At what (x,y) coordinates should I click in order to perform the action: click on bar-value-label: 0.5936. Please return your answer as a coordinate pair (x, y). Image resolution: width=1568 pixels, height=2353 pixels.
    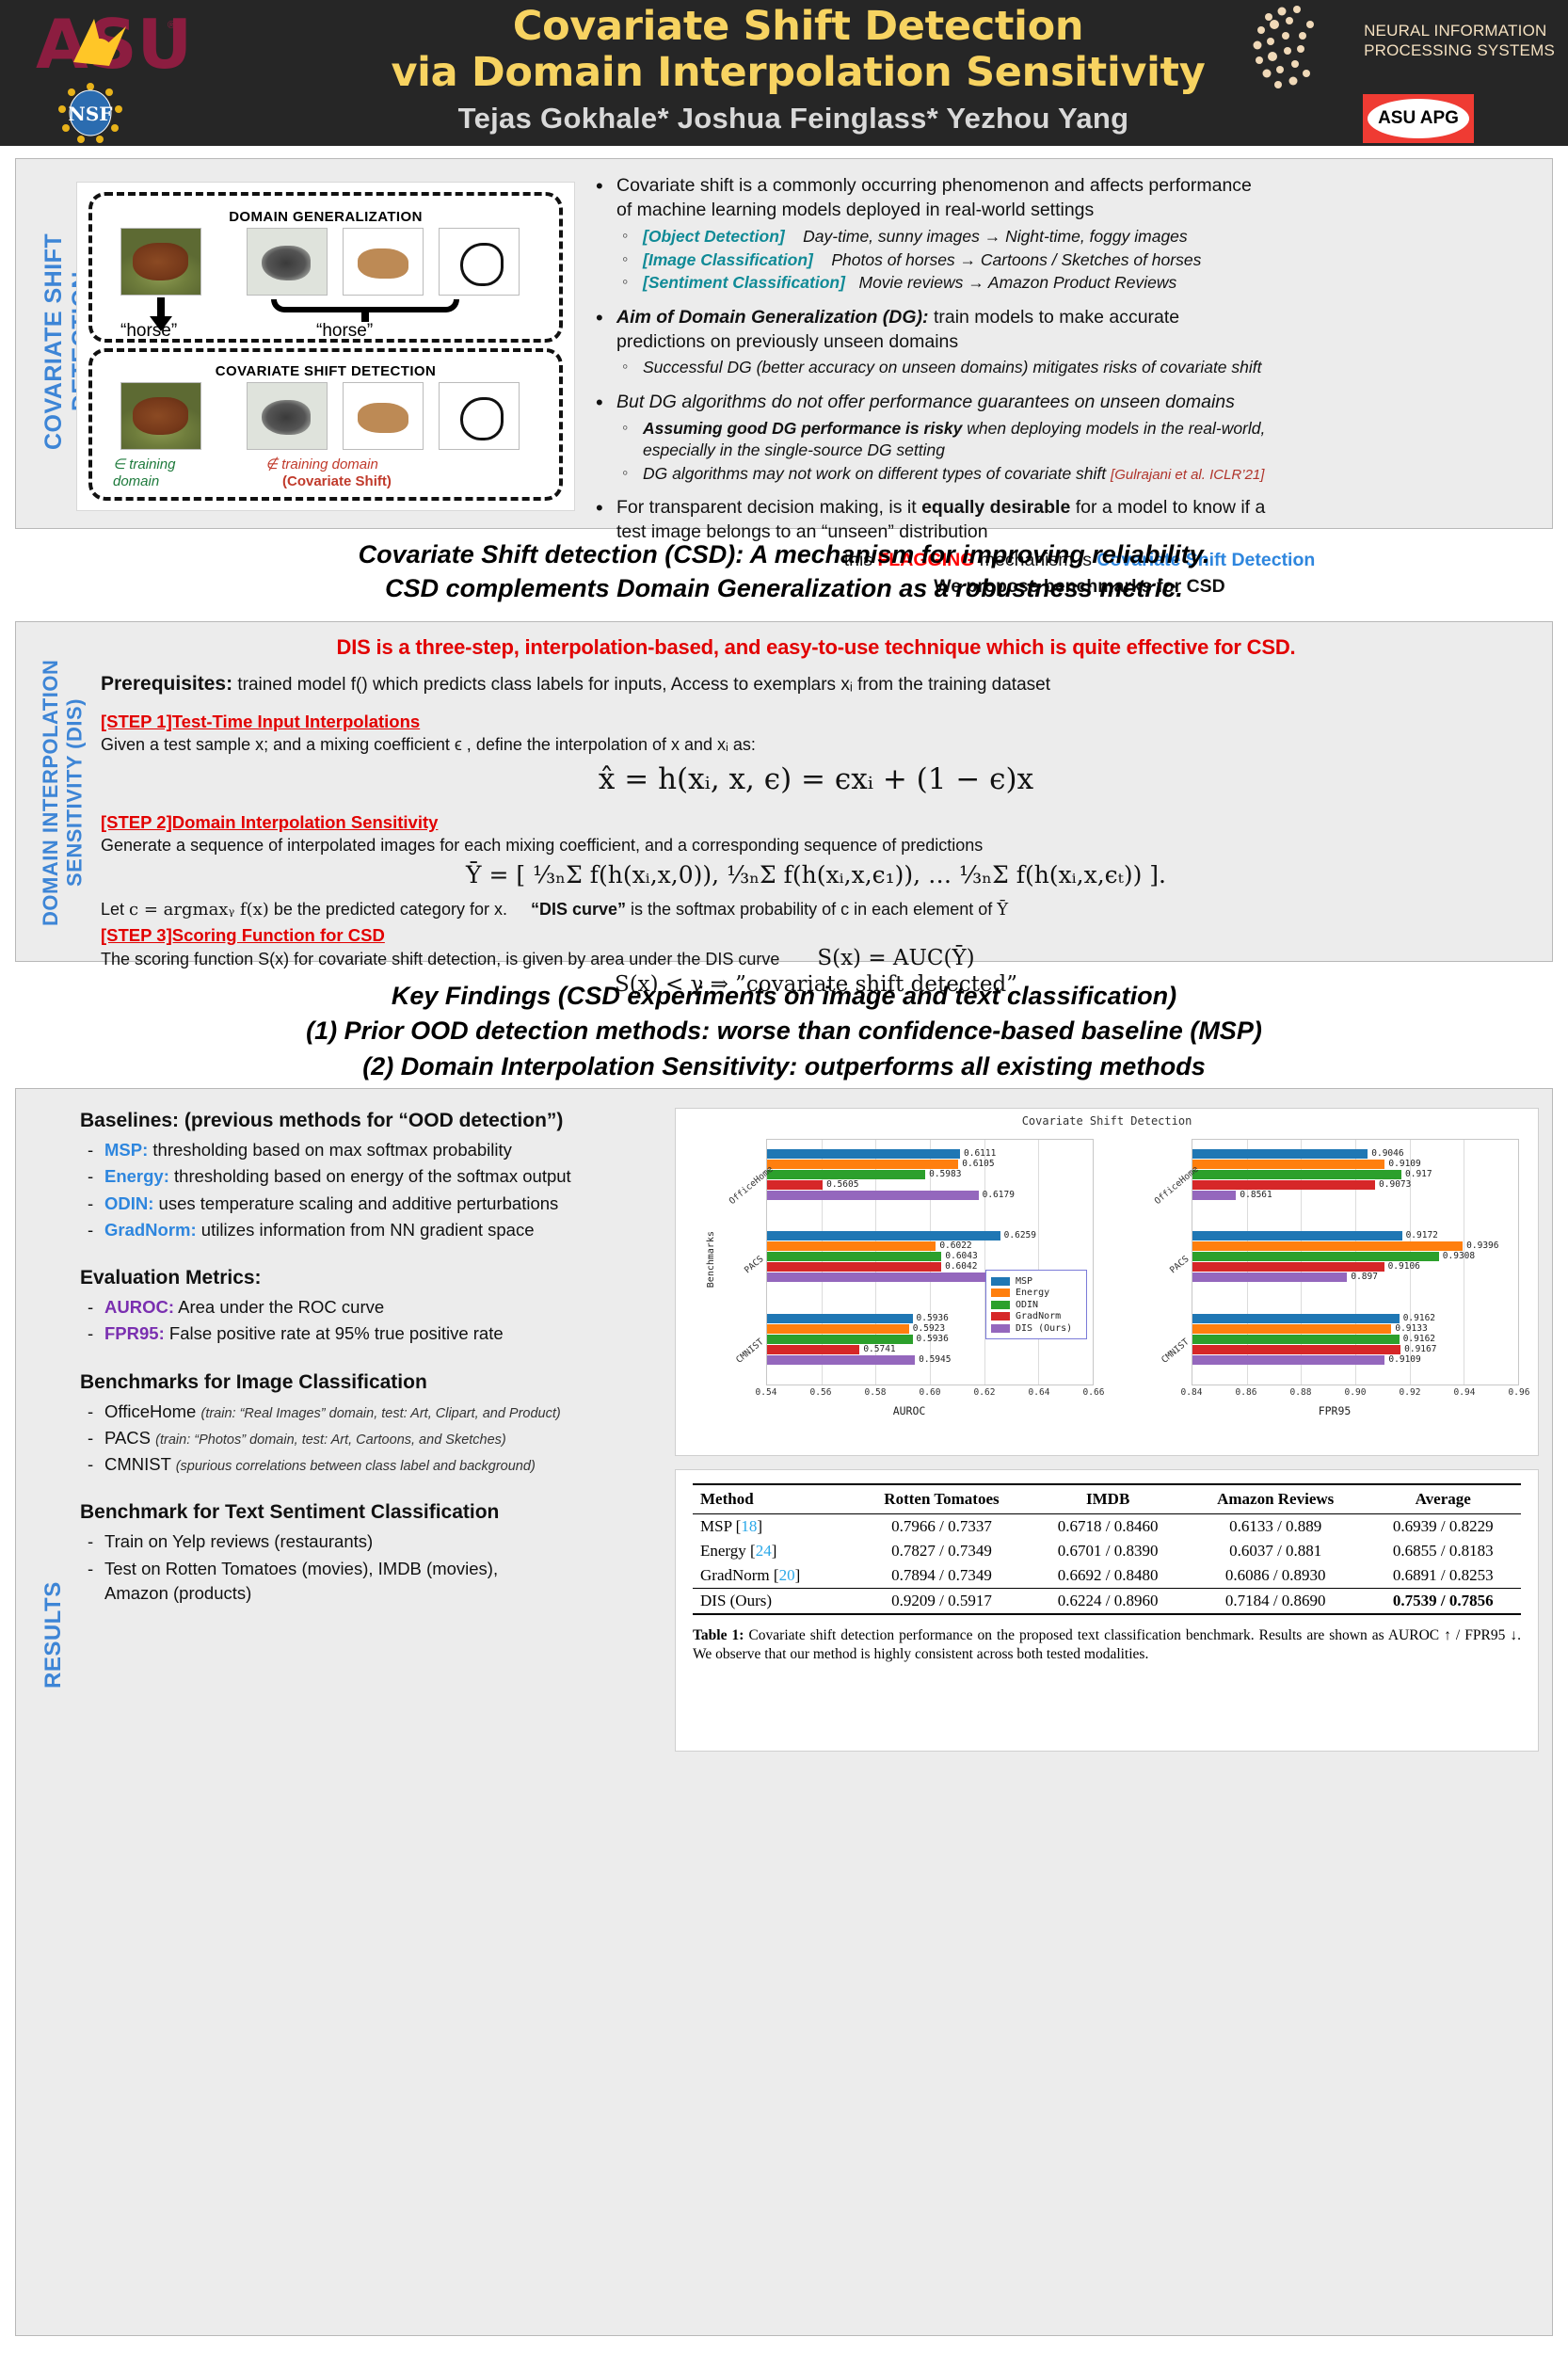
    Looking at the image, I should click on (932, 1339).